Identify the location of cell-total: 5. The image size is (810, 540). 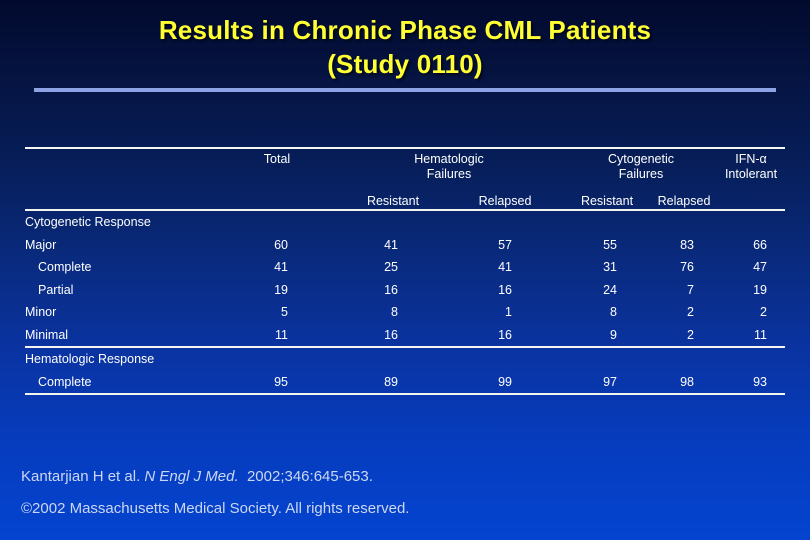
(284, 312).